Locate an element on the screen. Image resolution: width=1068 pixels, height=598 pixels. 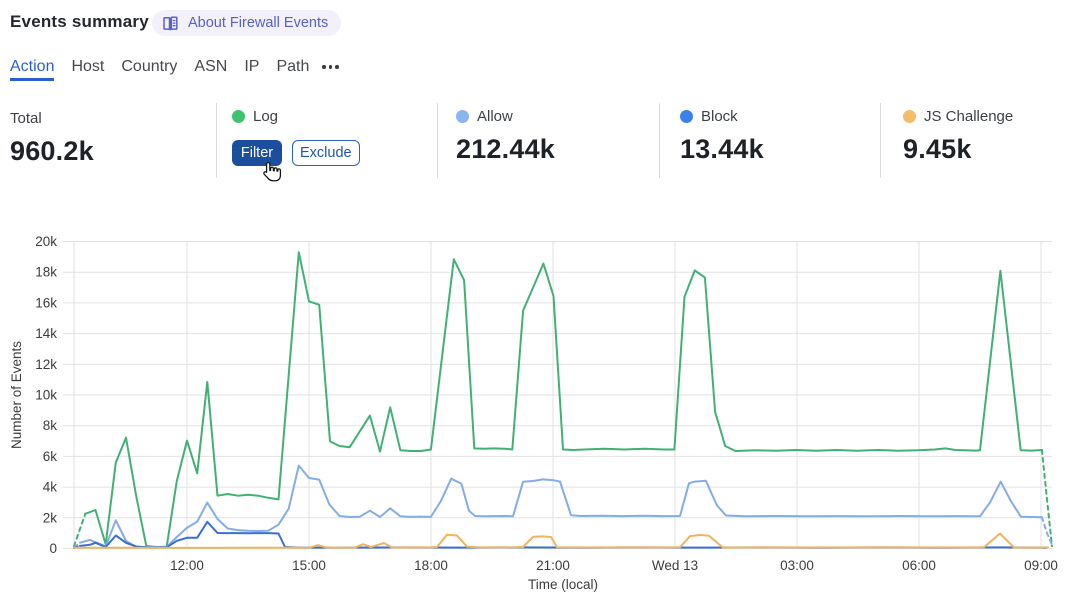
svg-text: 18:00 is located at coordinates (431, 565).